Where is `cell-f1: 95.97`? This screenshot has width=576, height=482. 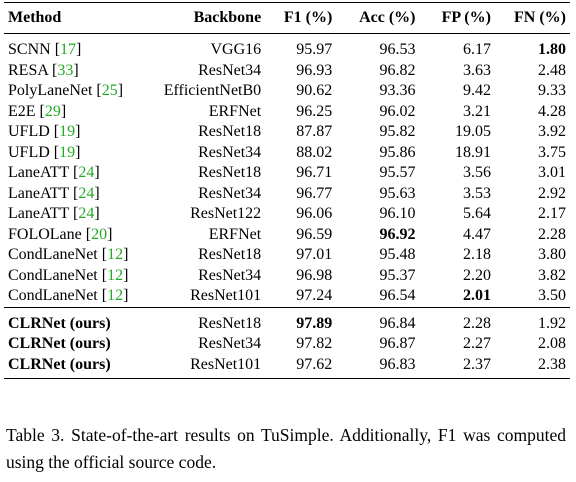
cell-f1: 95.97 is located at coordinates (314, 50).